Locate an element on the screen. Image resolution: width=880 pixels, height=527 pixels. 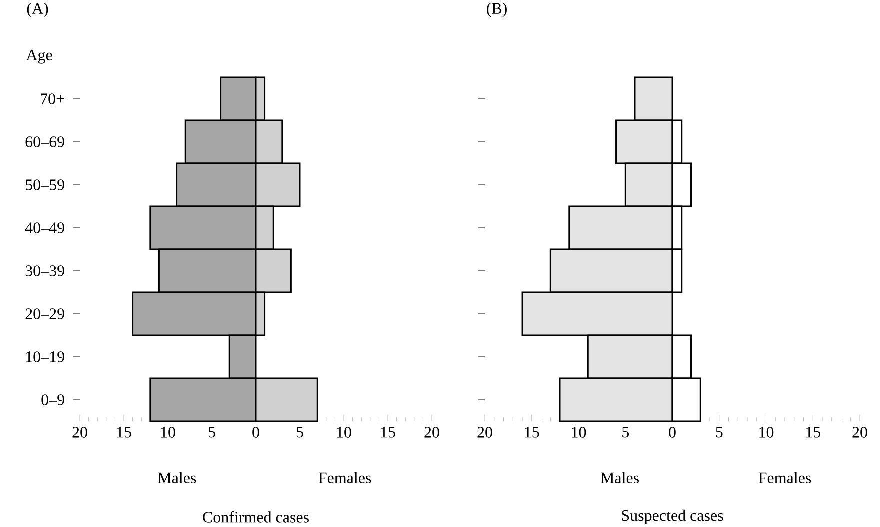
chart-title: (A) is located at coordinates (37, 10).